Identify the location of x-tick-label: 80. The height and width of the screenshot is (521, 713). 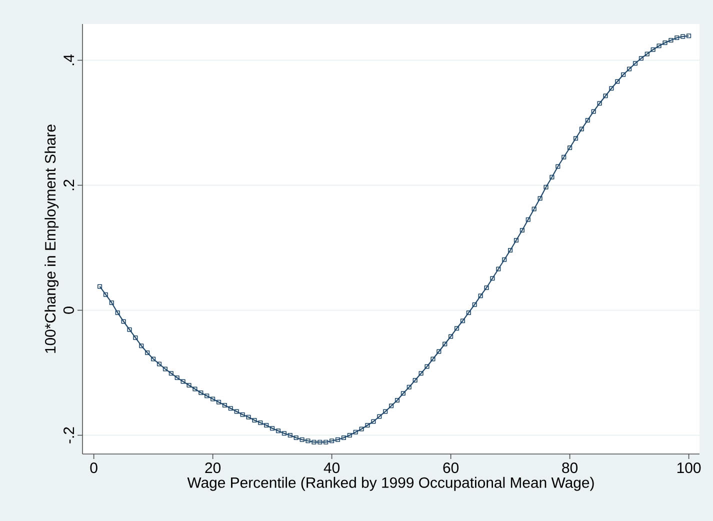
(570, 468).